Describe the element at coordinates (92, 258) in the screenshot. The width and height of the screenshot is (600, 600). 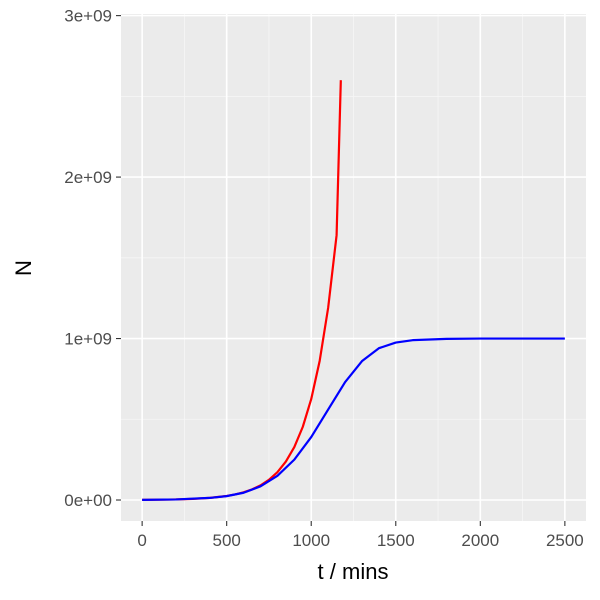
I see `y-axis: 0e+00 1e+09 2e+09 3e+09` at that location.